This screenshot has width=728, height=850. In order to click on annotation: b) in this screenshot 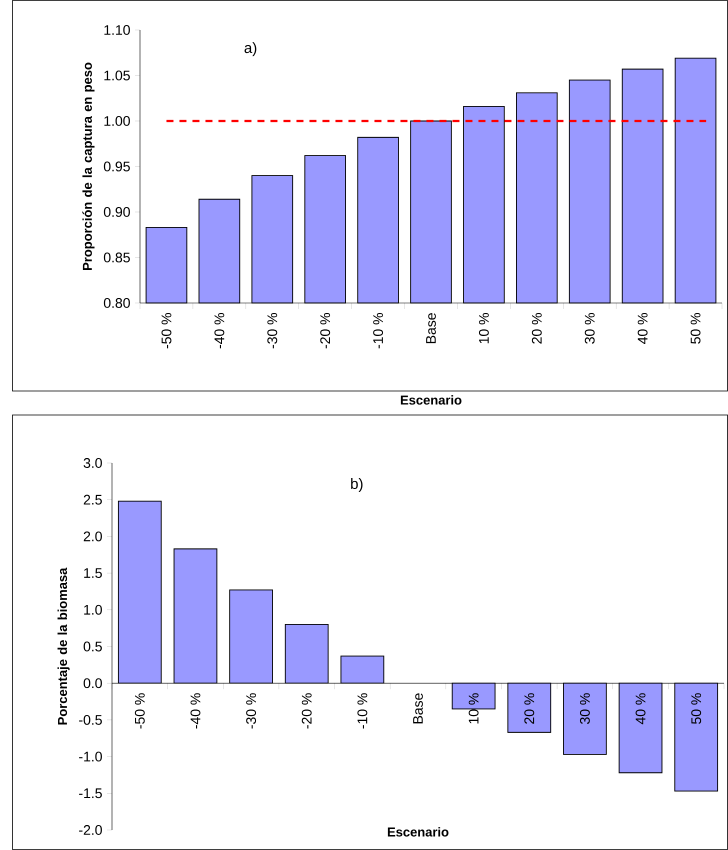, I will do `click(357, 485)`.